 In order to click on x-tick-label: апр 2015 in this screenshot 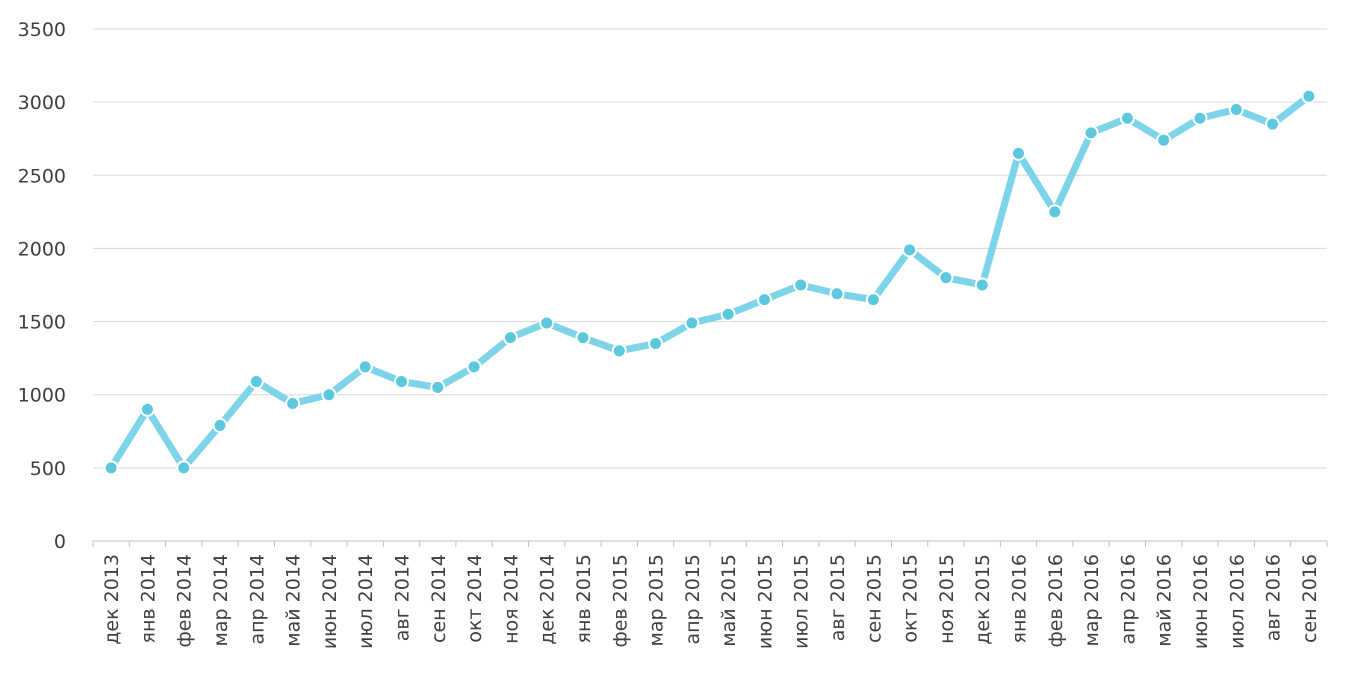, I will do `click(693, 599)`.